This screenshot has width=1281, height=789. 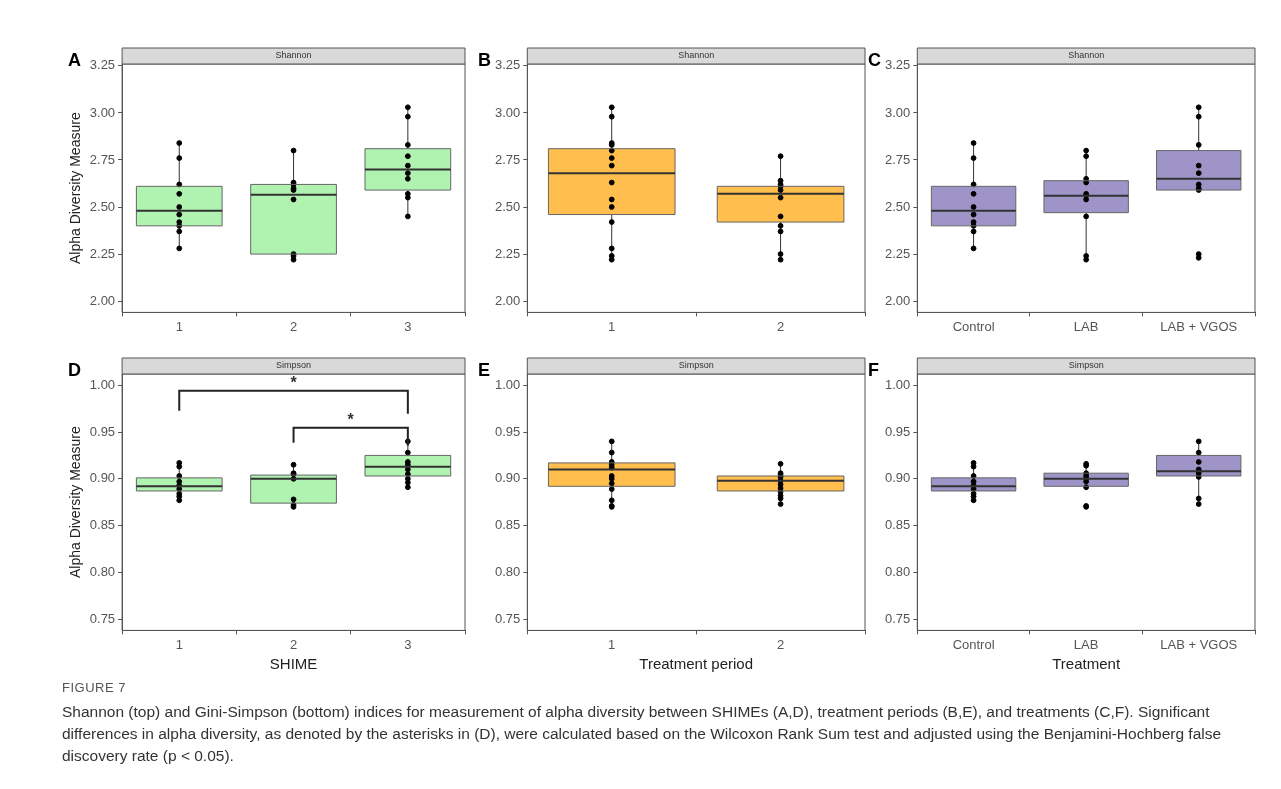 What do you see at coordinates (484, 60) in the screenshot?
I see `text: B` at bounding box center [484, 60].